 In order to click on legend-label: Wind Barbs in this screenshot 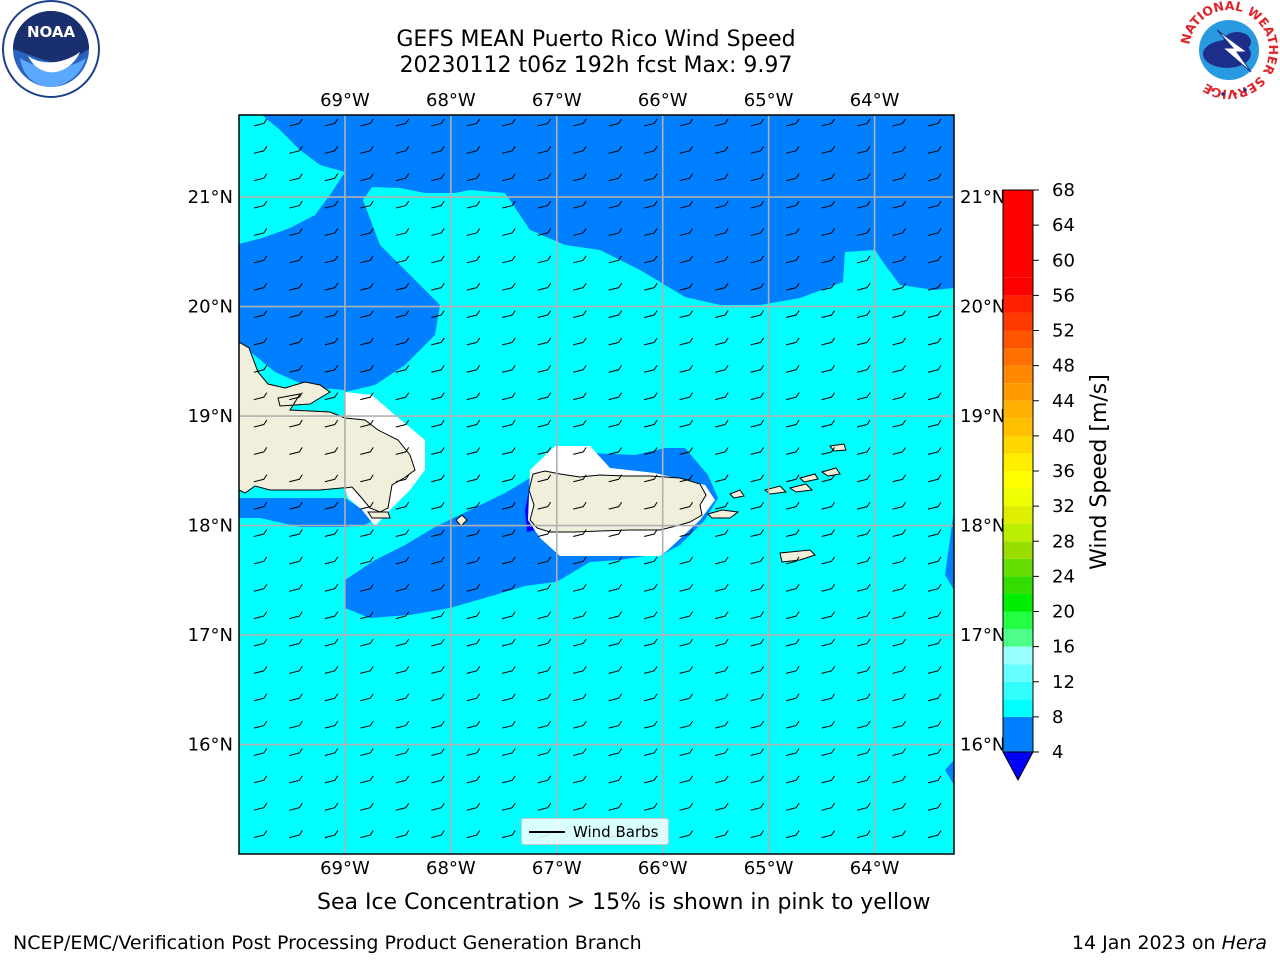, I will do `click(616, 832)`.